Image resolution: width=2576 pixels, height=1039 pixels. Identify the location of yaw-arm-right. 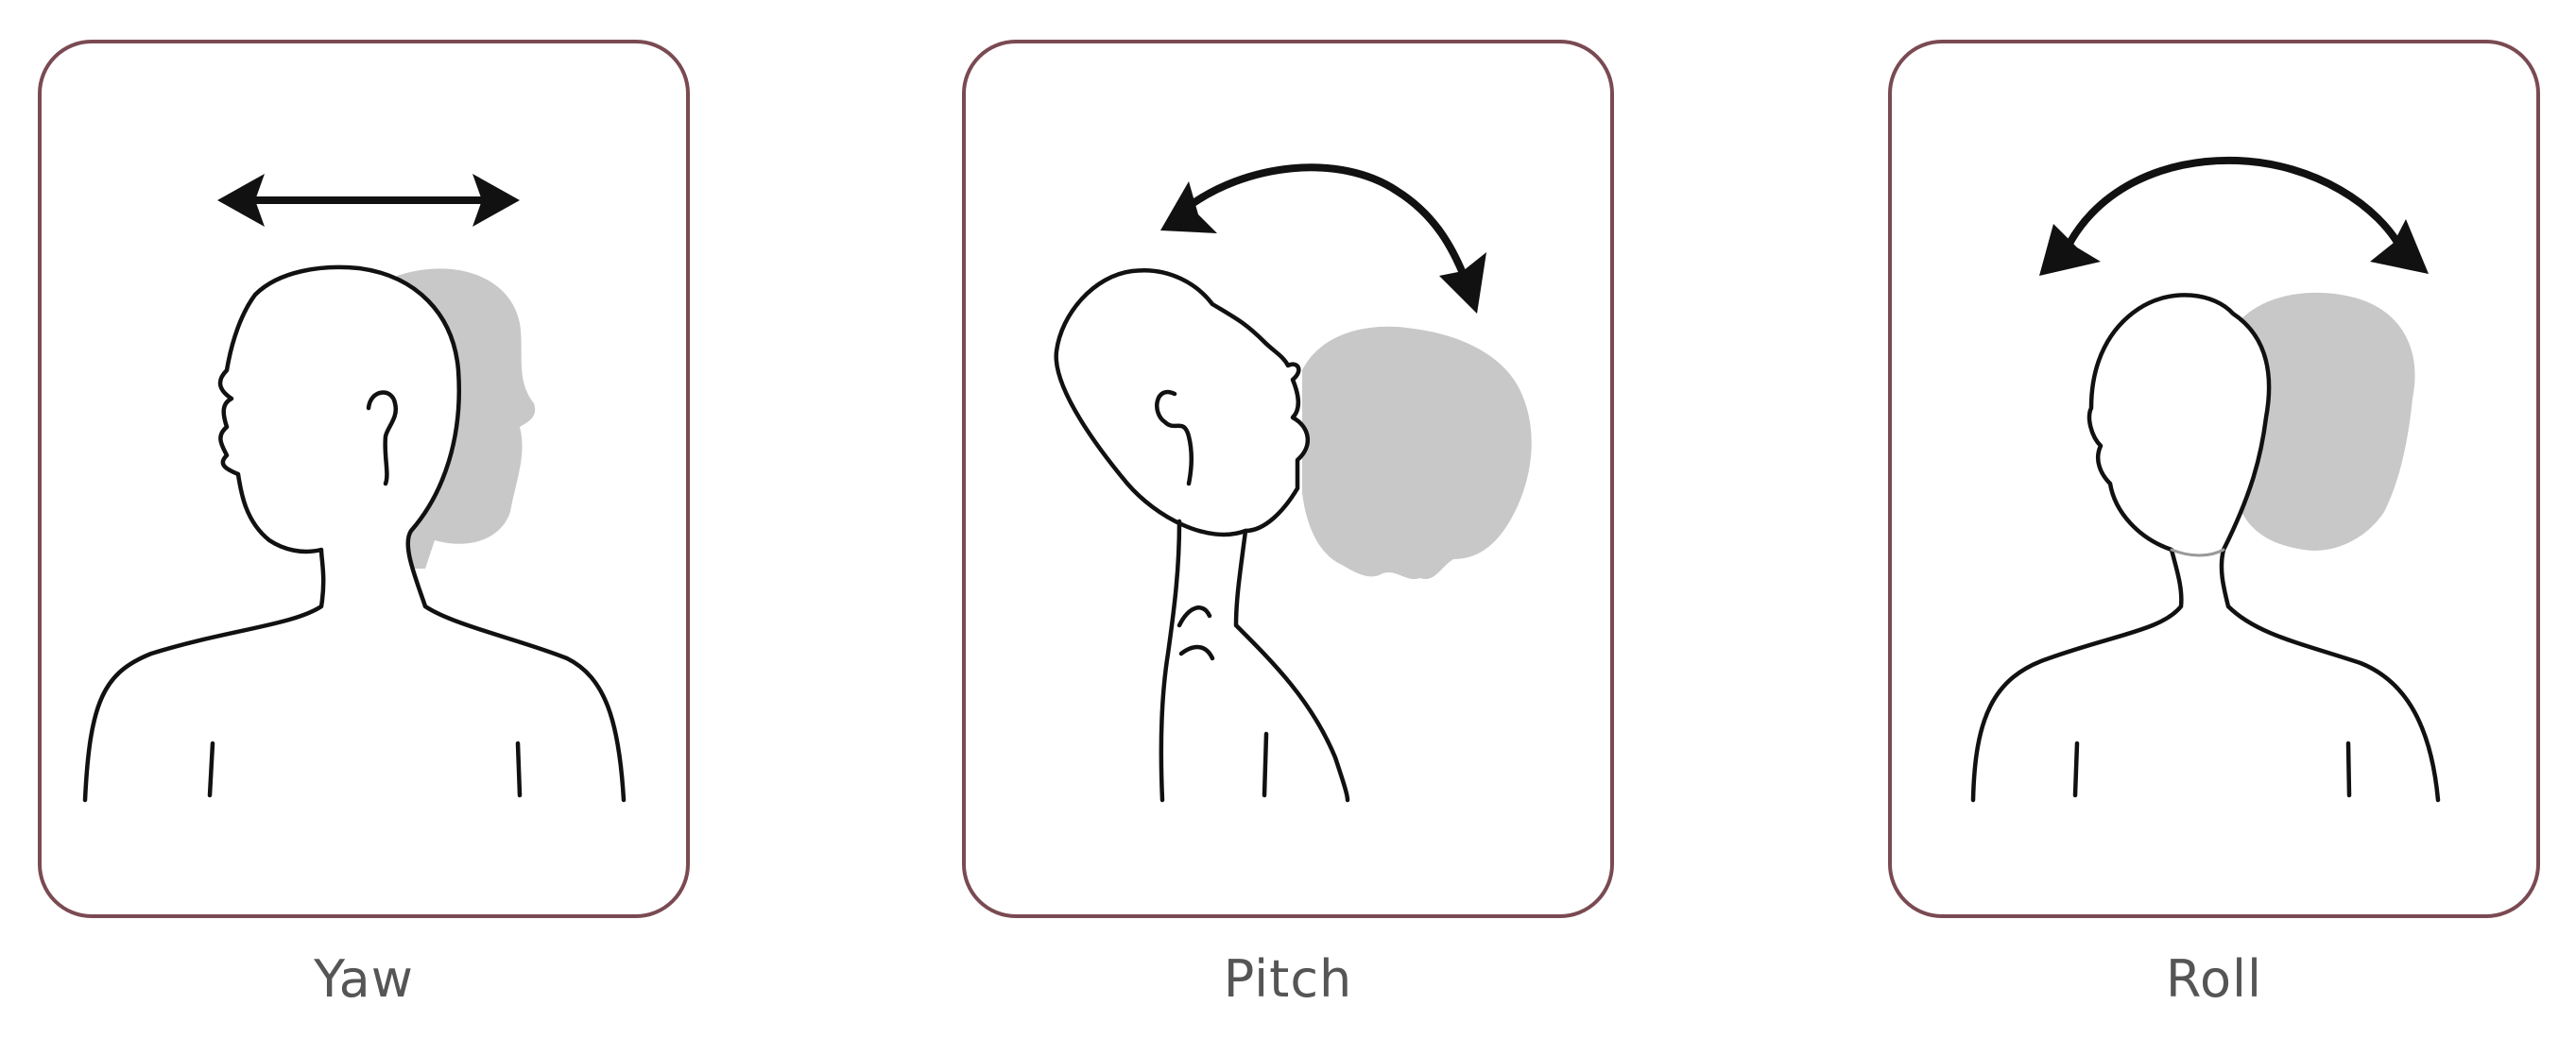
(519, 769).